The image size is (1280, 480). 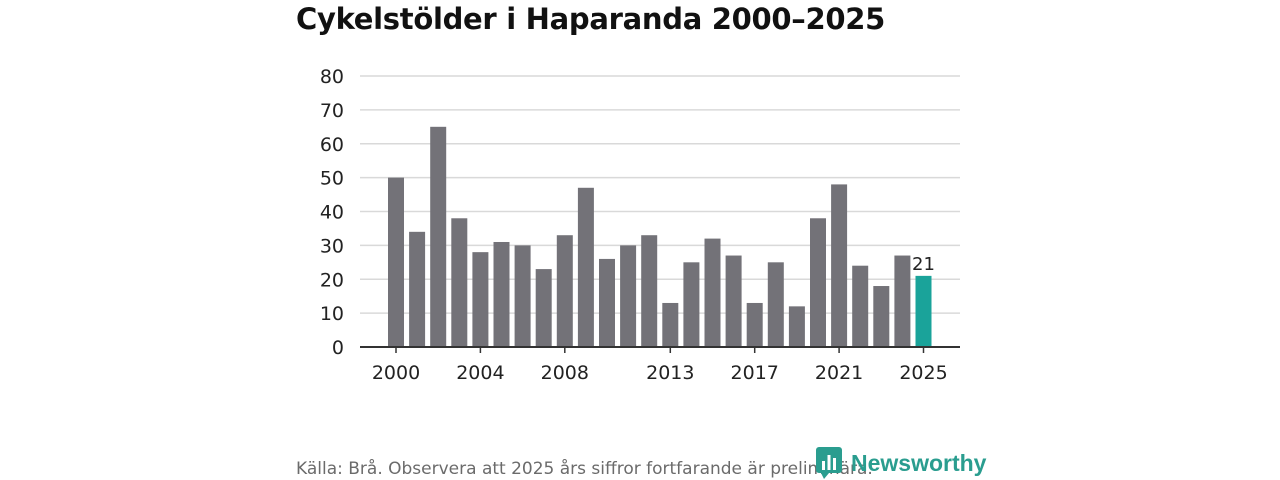 What do you see at coordinates (829, 463) in the screenshot?
I see `bar-chart-bubble-icon` at bounding box center [829, 463].